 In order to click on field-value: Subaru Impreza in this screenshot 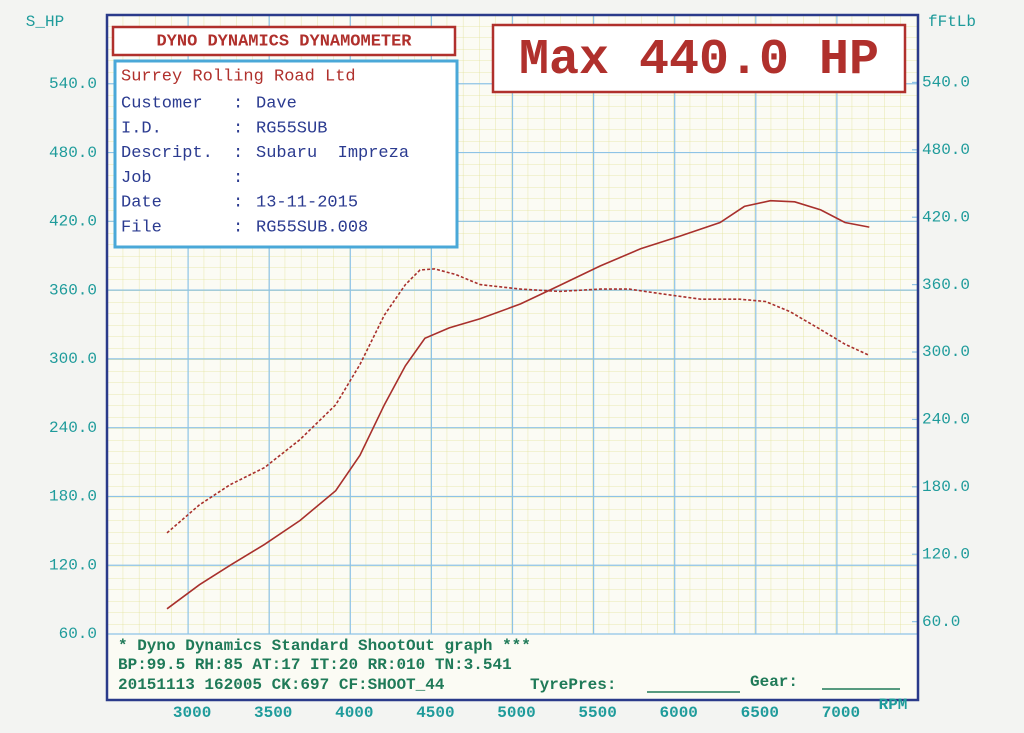, I will do `click(332, 153)`.